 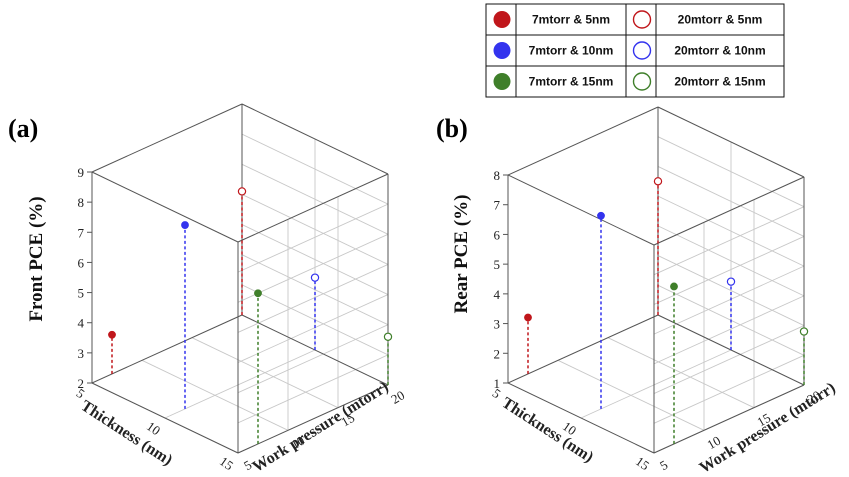 What do you see at coordinates (663, 465) in the screenshot?
I see `y-tick-label: 5` at bounding box center [663, 465].